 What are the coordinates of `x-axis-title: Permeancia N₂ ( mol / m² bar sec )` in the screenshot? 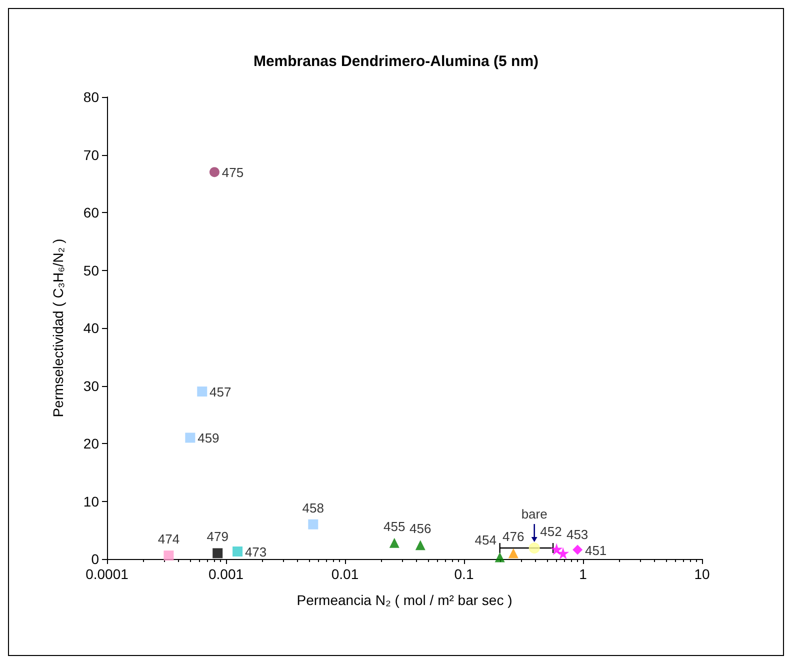 It's located at (404, 600).